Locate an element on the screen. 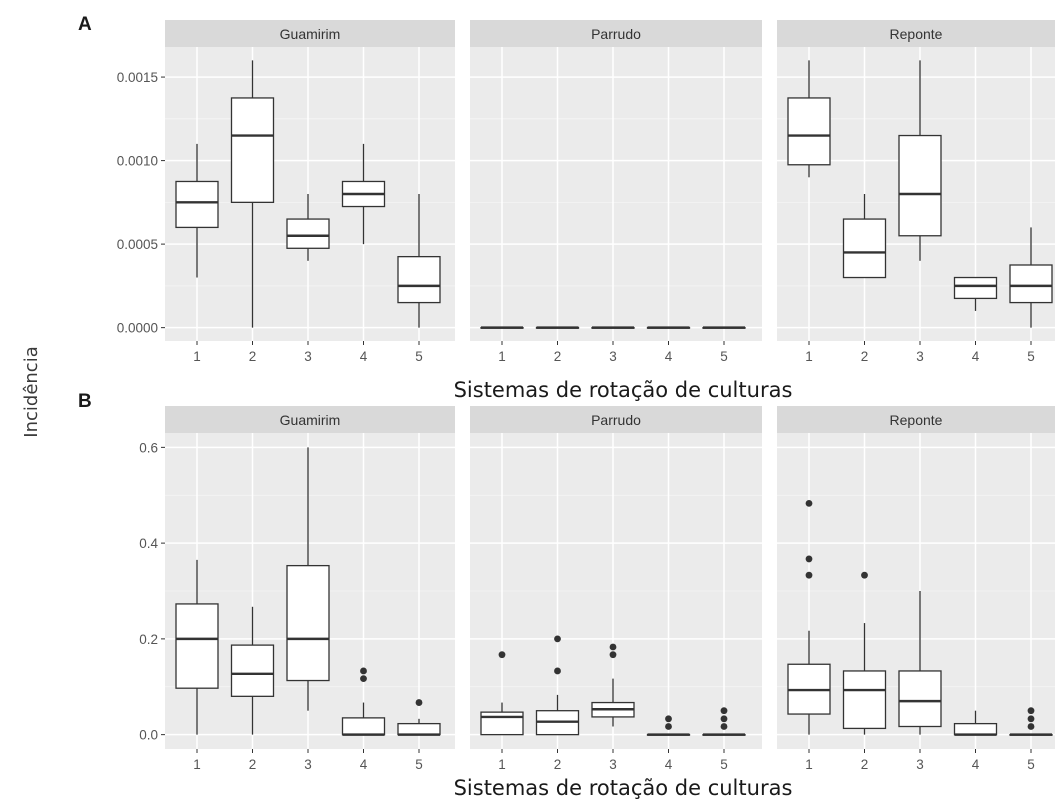  y-tick-label: 0.0000 is located at coordinates (137, 328).